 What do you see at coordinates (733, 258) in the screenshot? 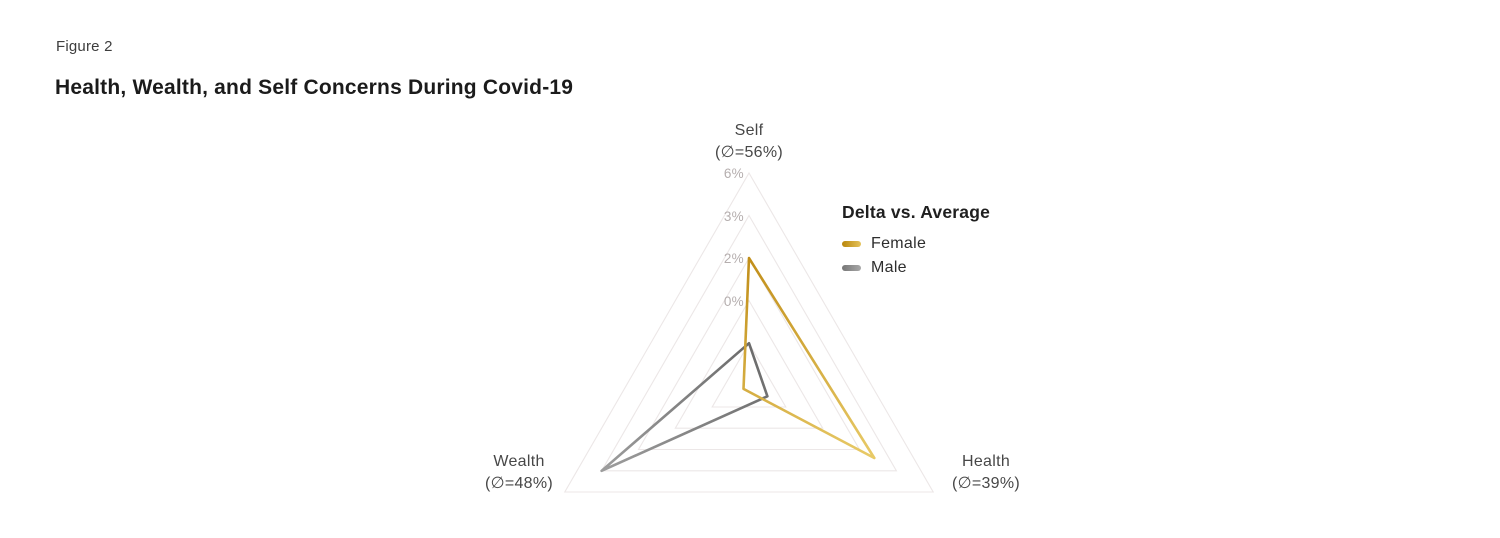
I see `radial-tick-2: 2%` at bounding box center [733, 258].